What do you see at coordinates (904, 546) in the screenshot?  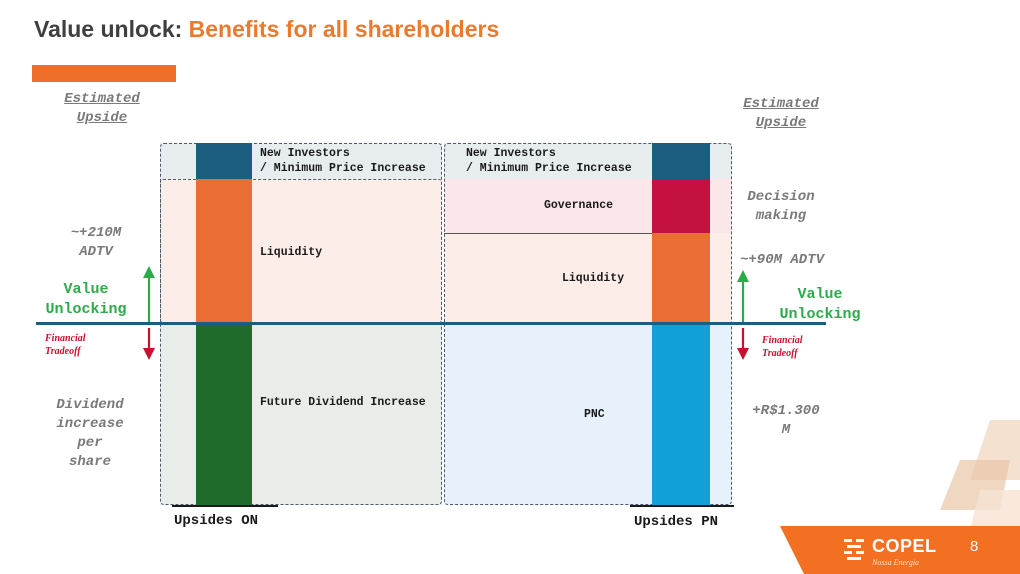 I see `copel-brand-text: COPEL` at bounding box center [904, 546].